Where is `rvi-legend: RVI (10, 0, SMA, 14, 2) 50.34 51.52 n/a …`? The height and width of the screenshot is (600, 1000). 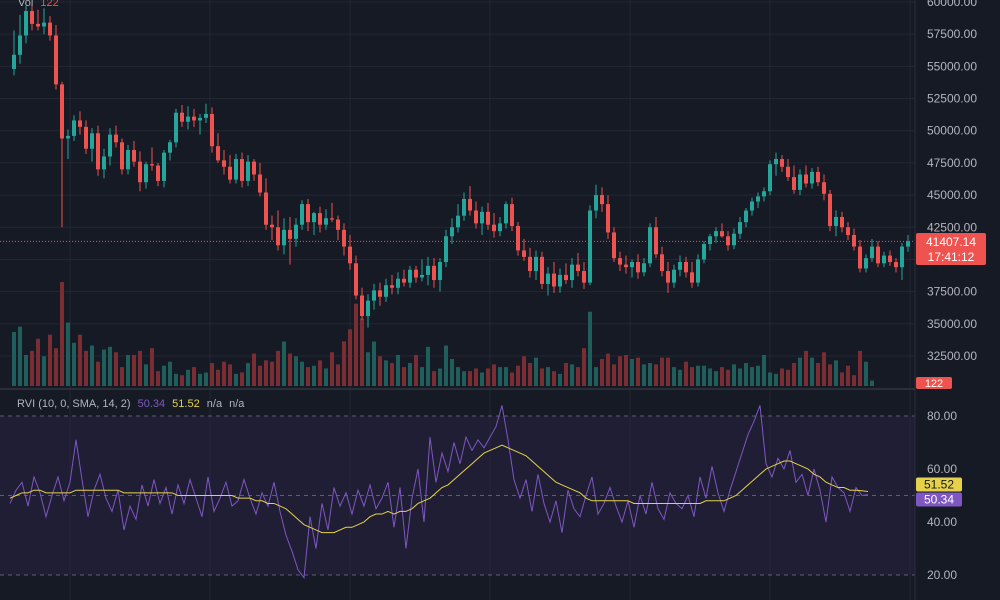 rvi-legend: RVI (10, 0, SMA, 14, 2) 50.34 51.52 n/a … is located at coordinates (132, 404).